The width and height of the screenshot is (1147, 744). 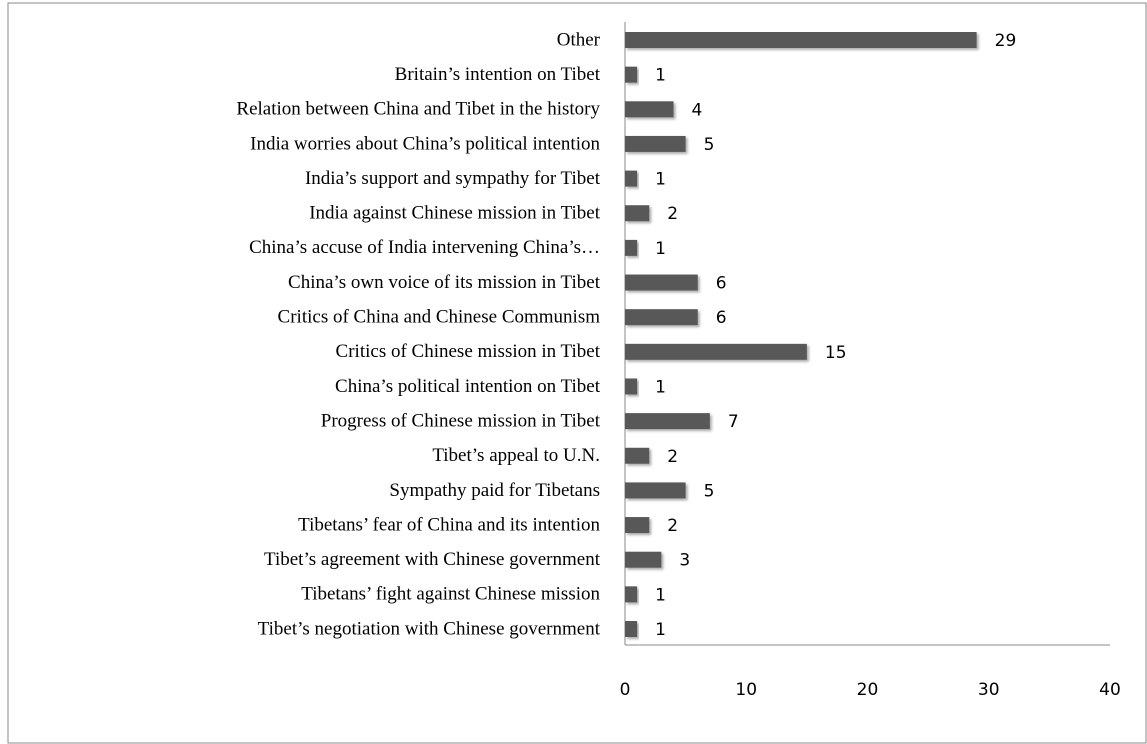 I want to click on value-label: 4, so click(x=697, y=110).